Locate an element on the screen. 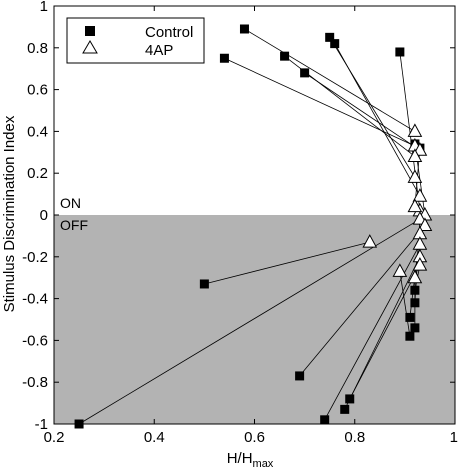  x-axis-title-subscript: max is located at coordinates (263, 464).